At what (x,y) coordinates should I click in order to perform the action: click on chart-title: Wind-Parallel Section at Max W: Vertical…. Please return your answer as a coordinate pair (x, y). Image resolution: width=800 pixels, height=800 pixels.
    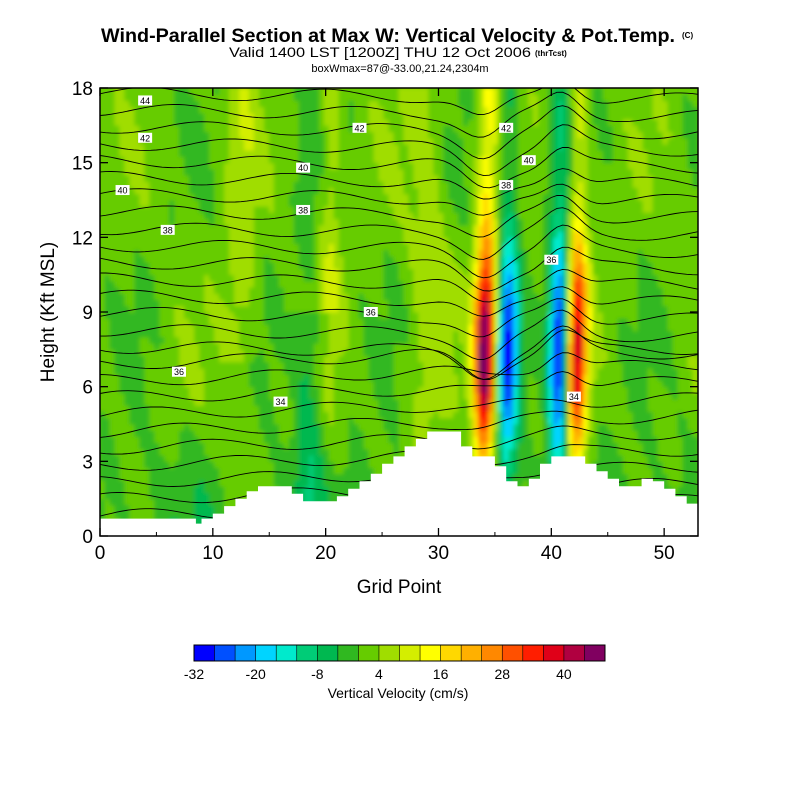
    Looking at the image, I should click on (388, 36).